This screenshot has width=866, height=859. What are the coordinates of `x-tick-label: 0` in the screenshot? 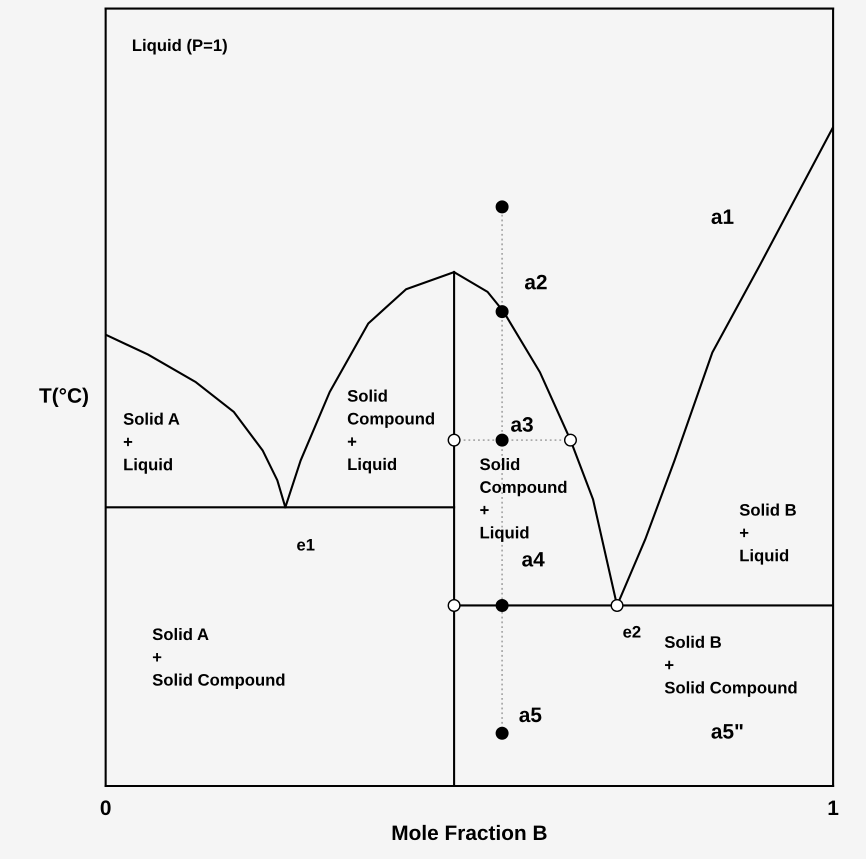 It's located at (105, 808).